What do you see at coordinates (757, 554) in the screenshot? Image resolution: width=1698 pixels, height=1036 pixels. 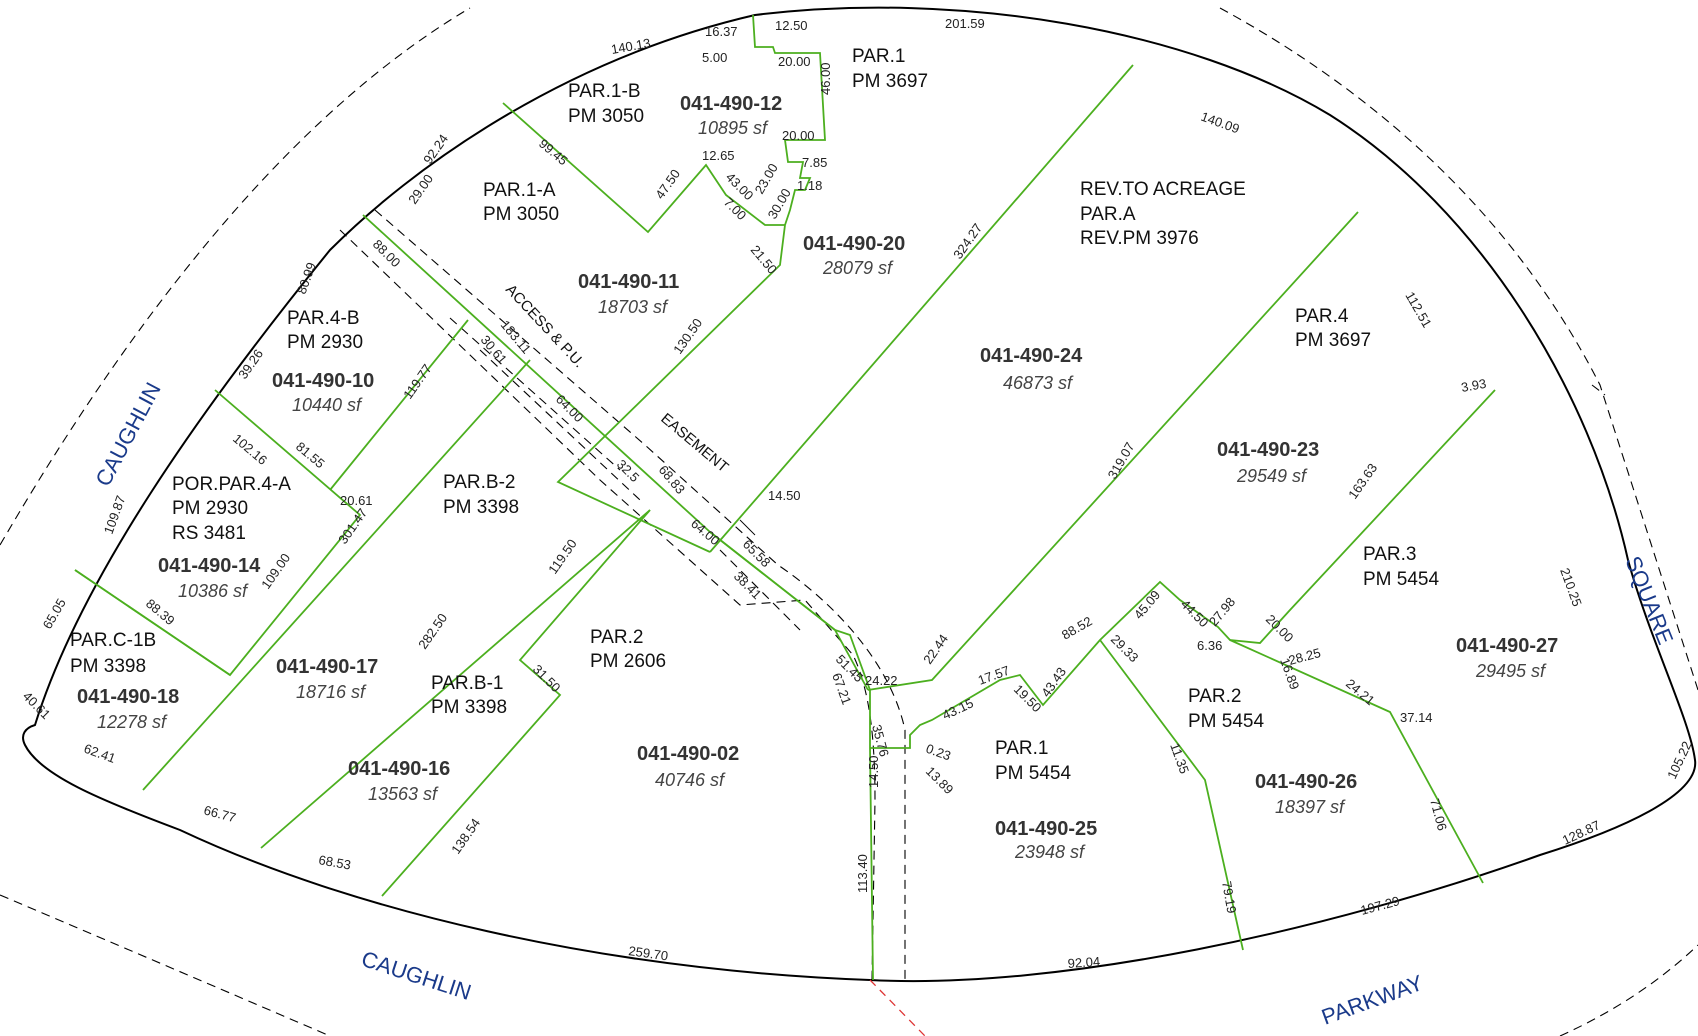 I see `dimension-label: 65.58` at bounding box center [757, 554].